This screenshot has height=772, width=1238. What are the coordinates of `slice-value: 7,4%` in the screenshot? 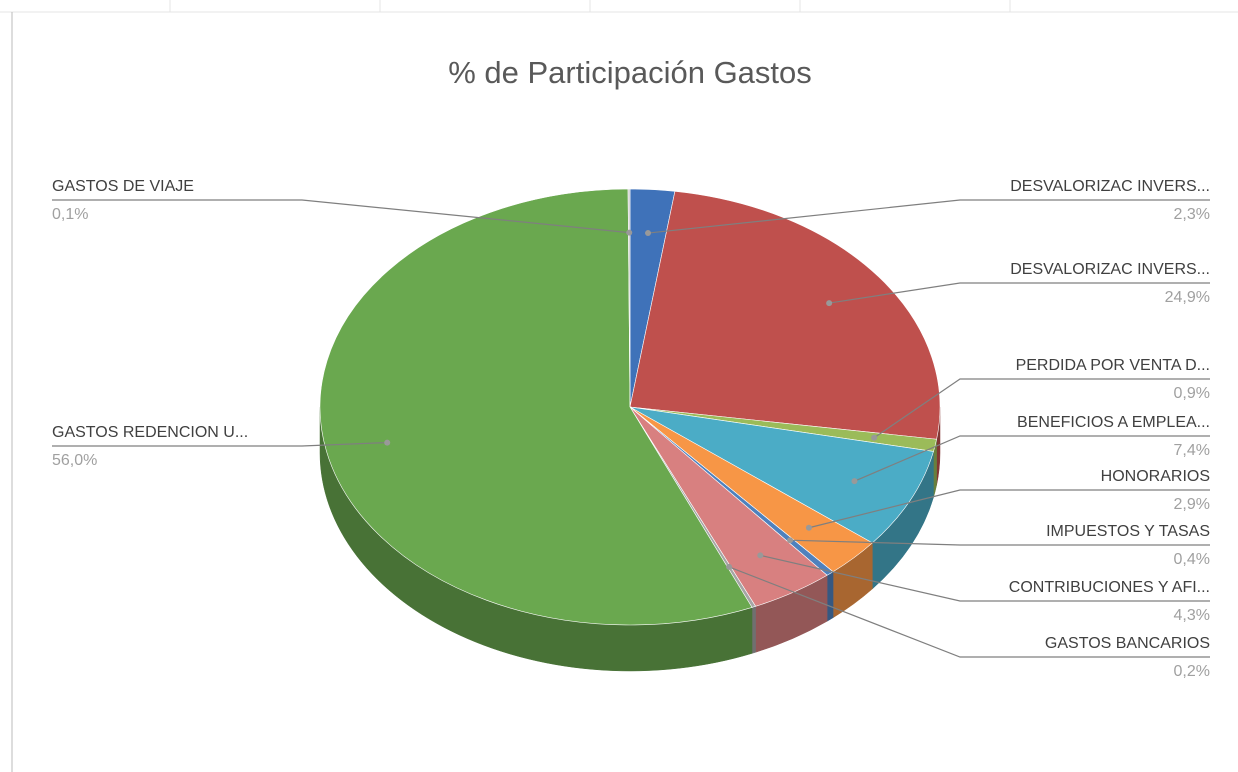 It's located at (1192, 450).